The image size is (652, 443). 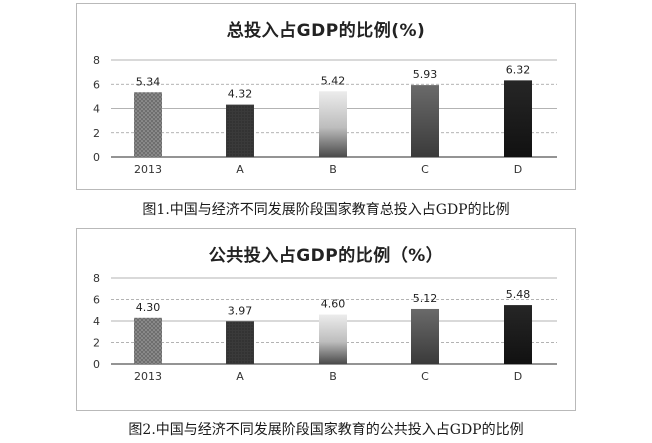 I want to click on data-label: 5.48, so click(x=518, y=294).